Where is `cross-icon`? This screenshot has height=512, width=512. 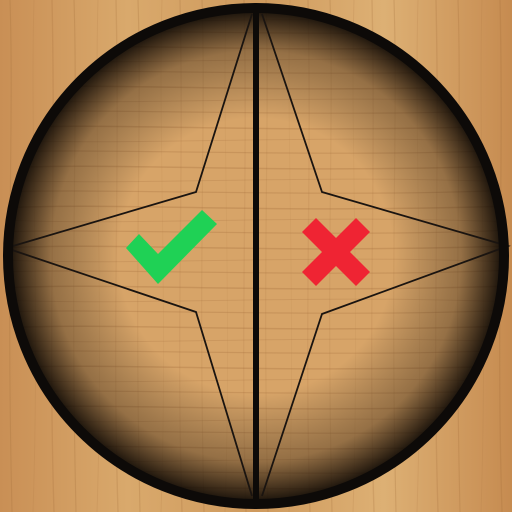 cross-icon is located at coordinates (336, 252).